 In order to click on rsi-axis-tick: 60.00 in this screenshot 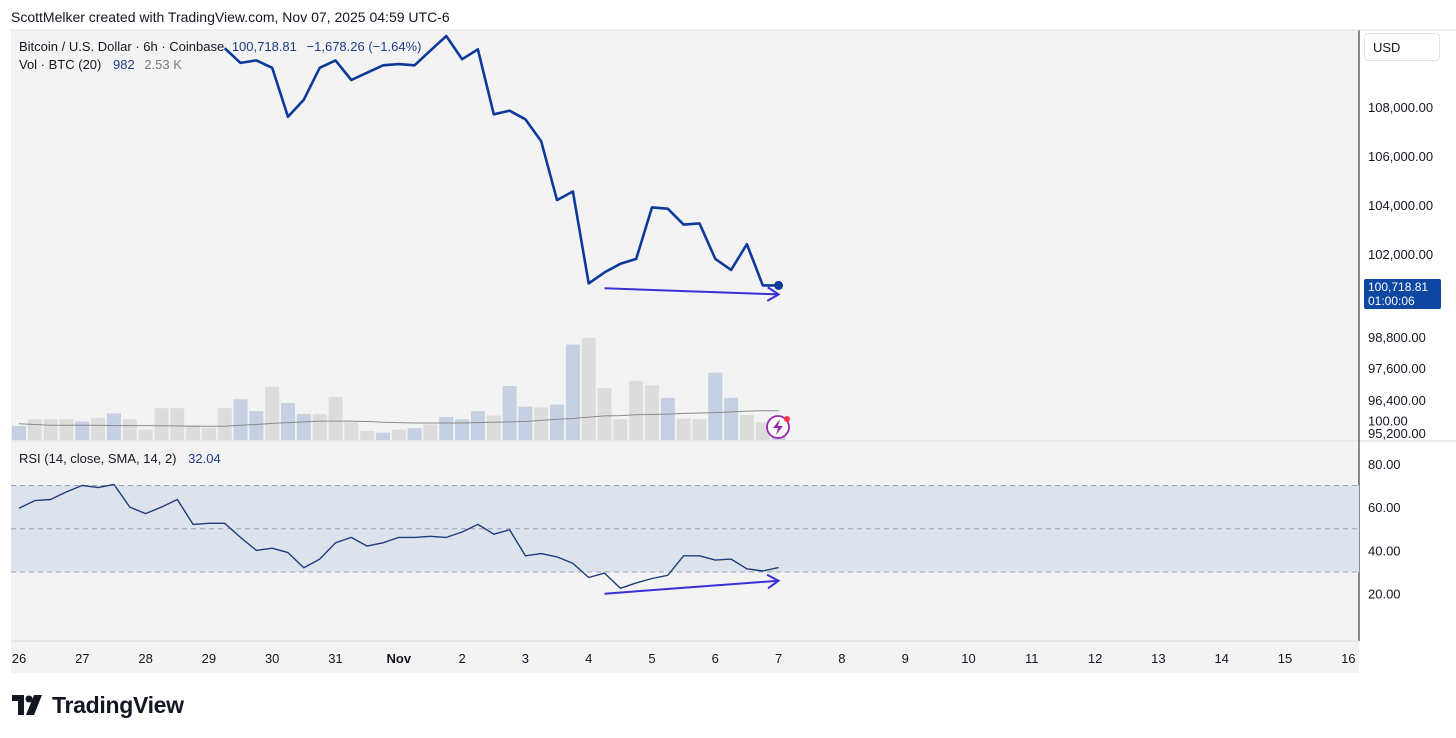, I will do `click(1384, 507)`.